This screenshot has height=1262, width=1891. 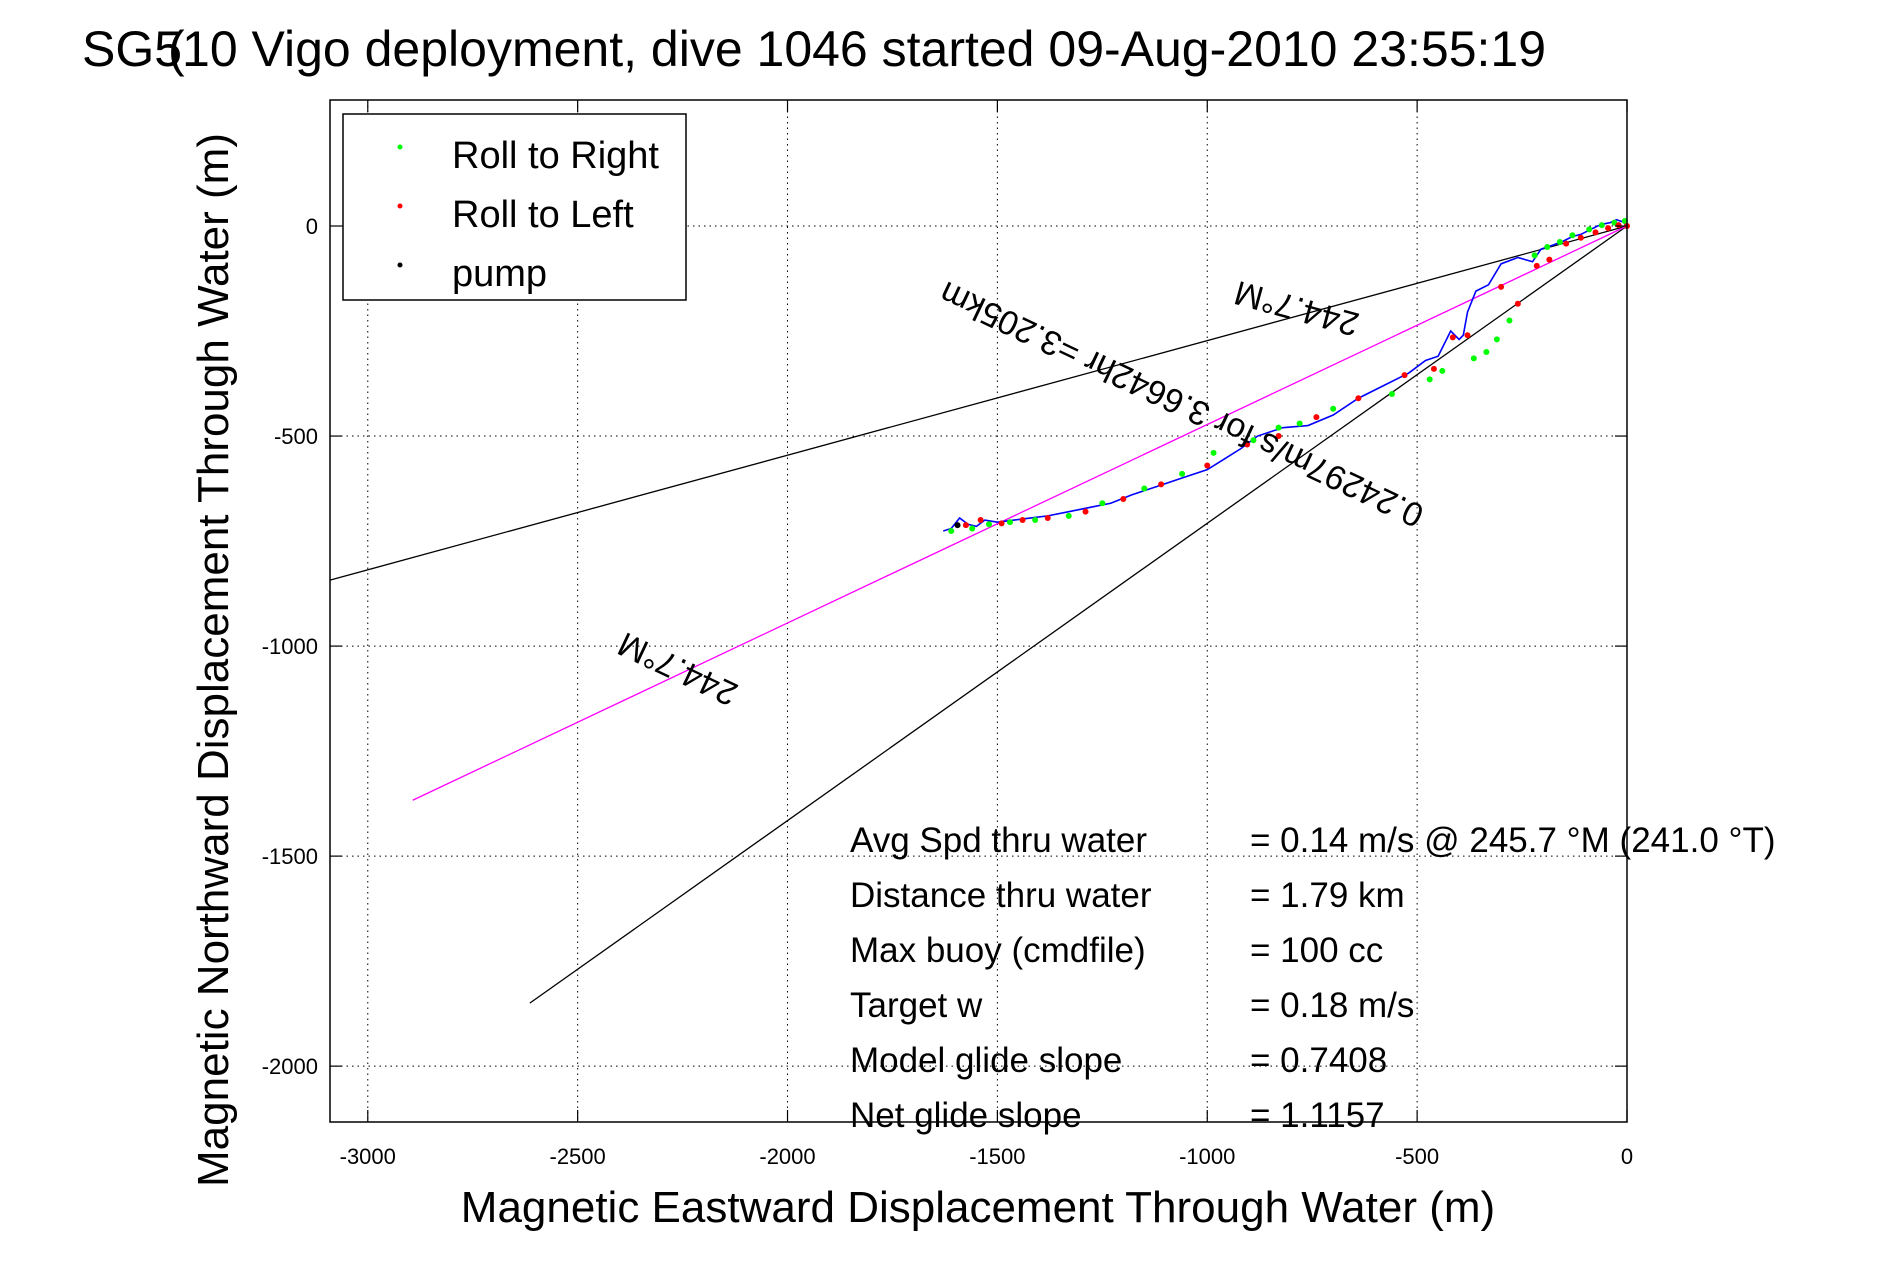 What do you see at coordinates (290, 1066) in the screenshot?
I see `y-tick-label: -2000` at bounding box center [290, 1066].